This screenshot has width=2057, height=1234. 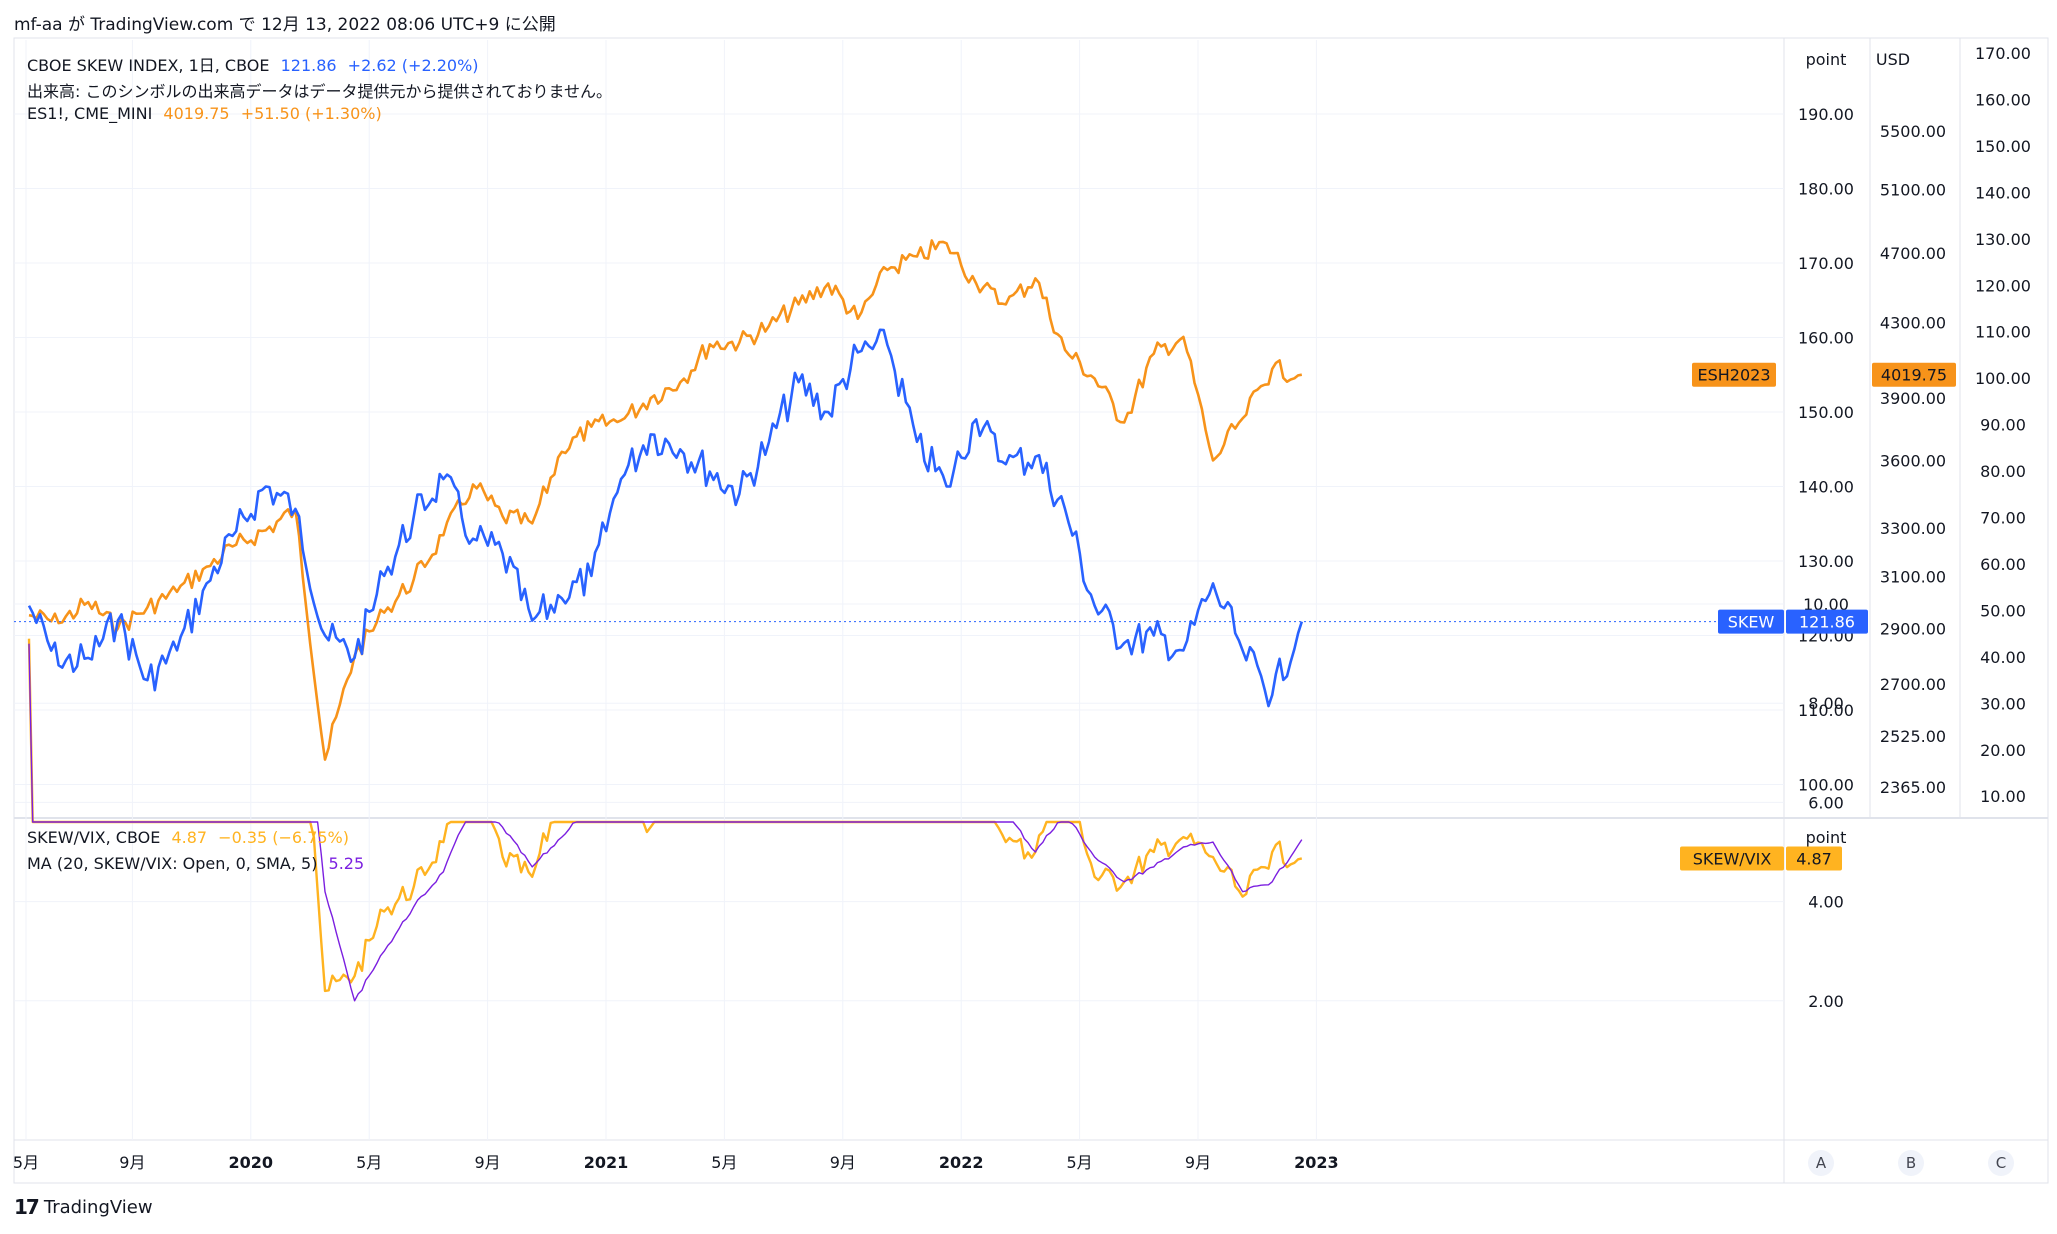 What do you see at coordinates (1913, 577) in the screenshot?
I see `usd-tick-label: 3100.00` at bounding box center [1913, 577].